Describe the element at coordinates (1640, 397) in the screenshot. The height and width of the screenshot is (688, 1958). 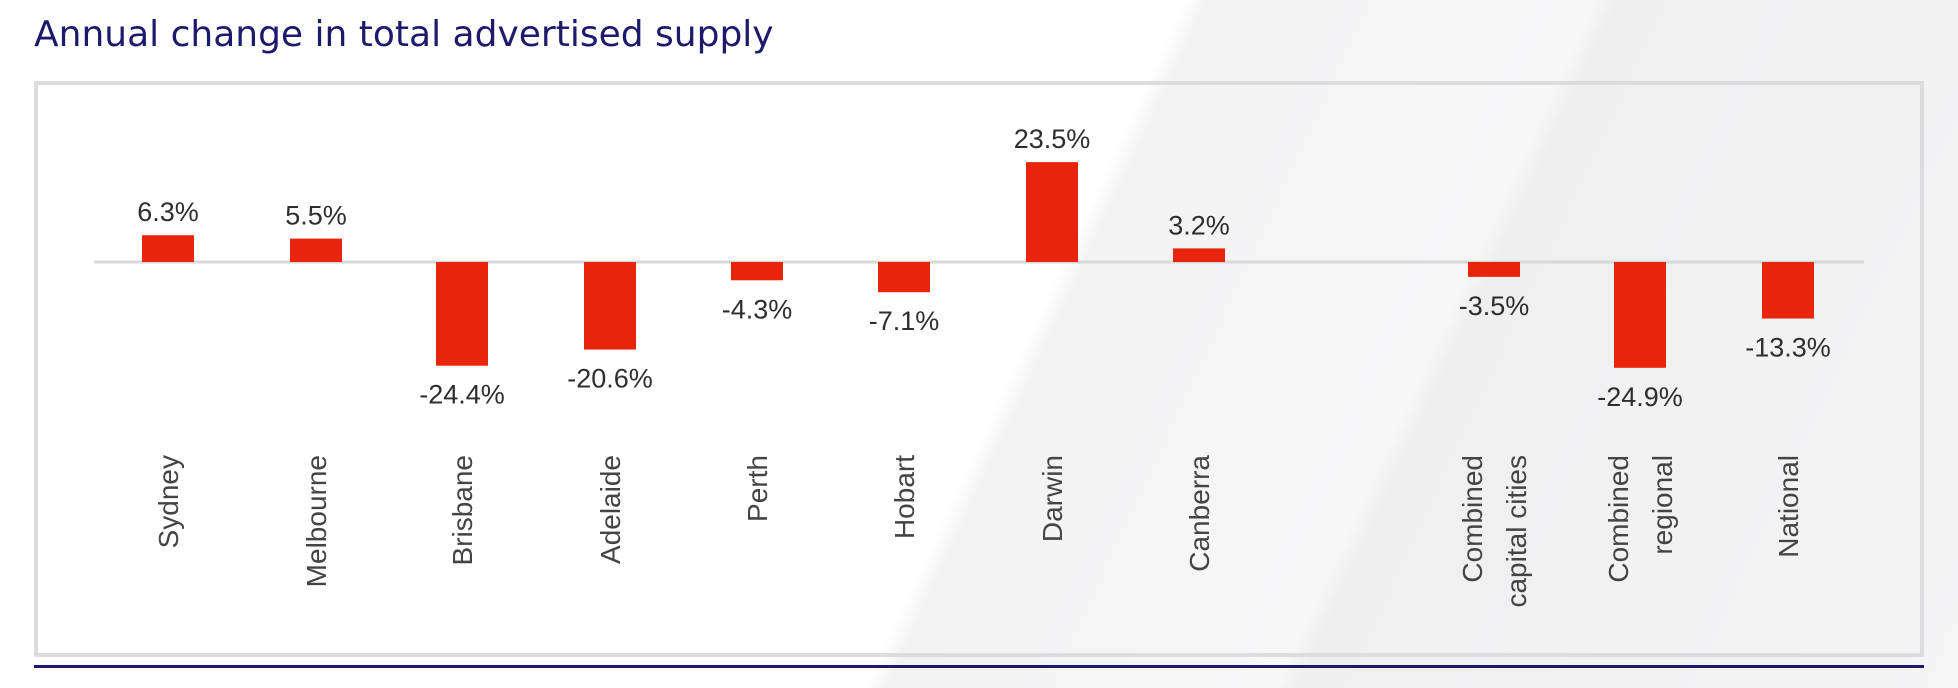
I see `value-label: -24.9%` at that location.